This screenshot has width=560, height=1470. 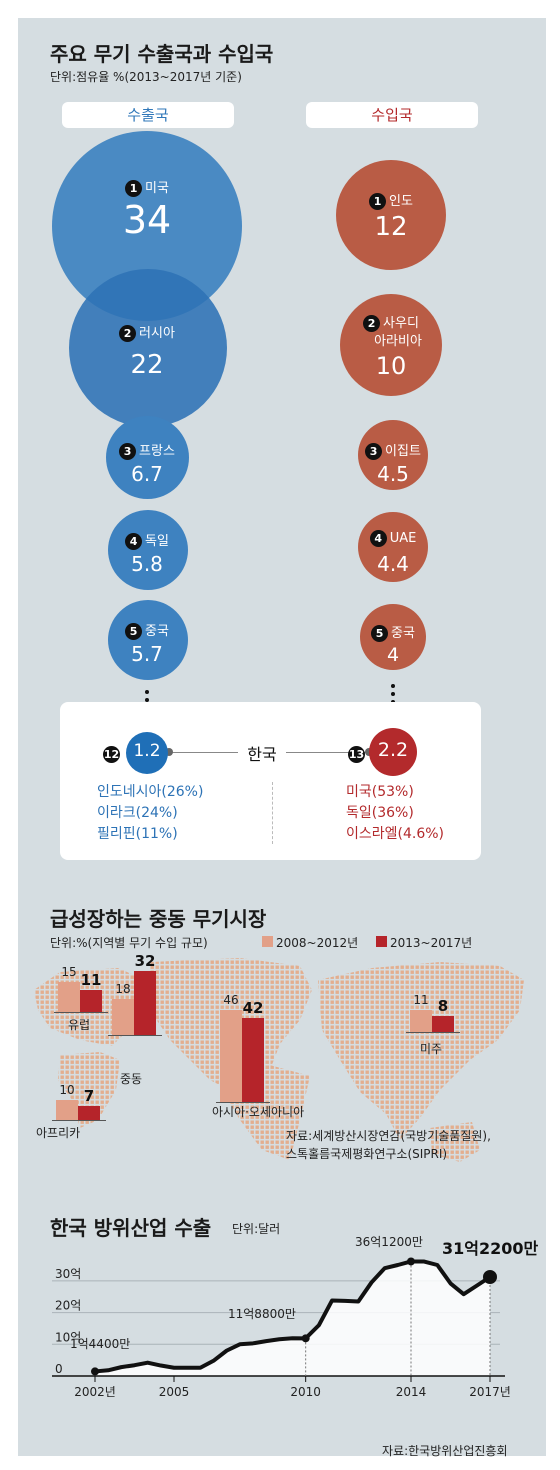 What do you see at coordinates (147, 751) in the screenshot?
I see `korea-export-value: 1.2` at bounding box center [147, 751].